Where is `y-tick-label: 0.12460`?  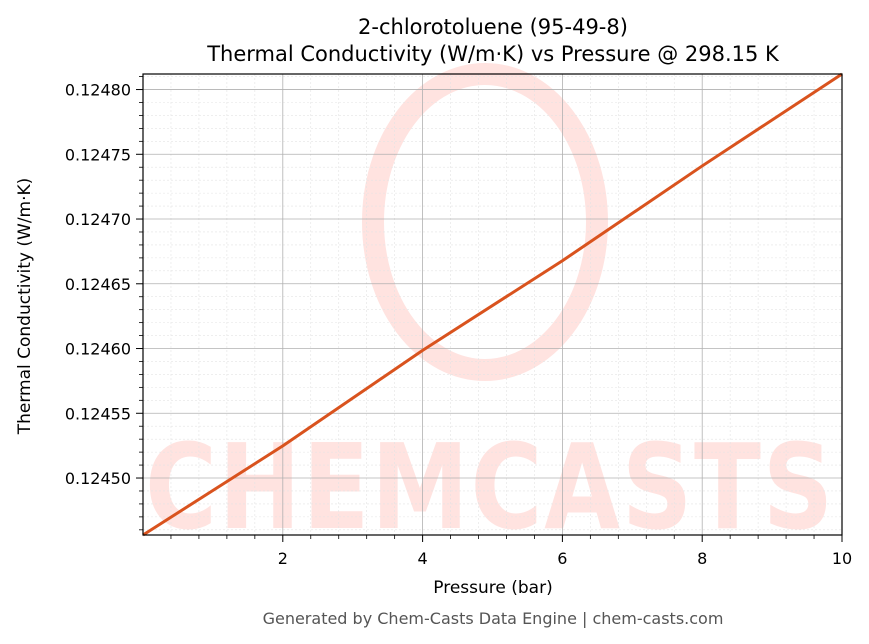 y-tick-label: 0.12460 is located at coordinates (98, 349).